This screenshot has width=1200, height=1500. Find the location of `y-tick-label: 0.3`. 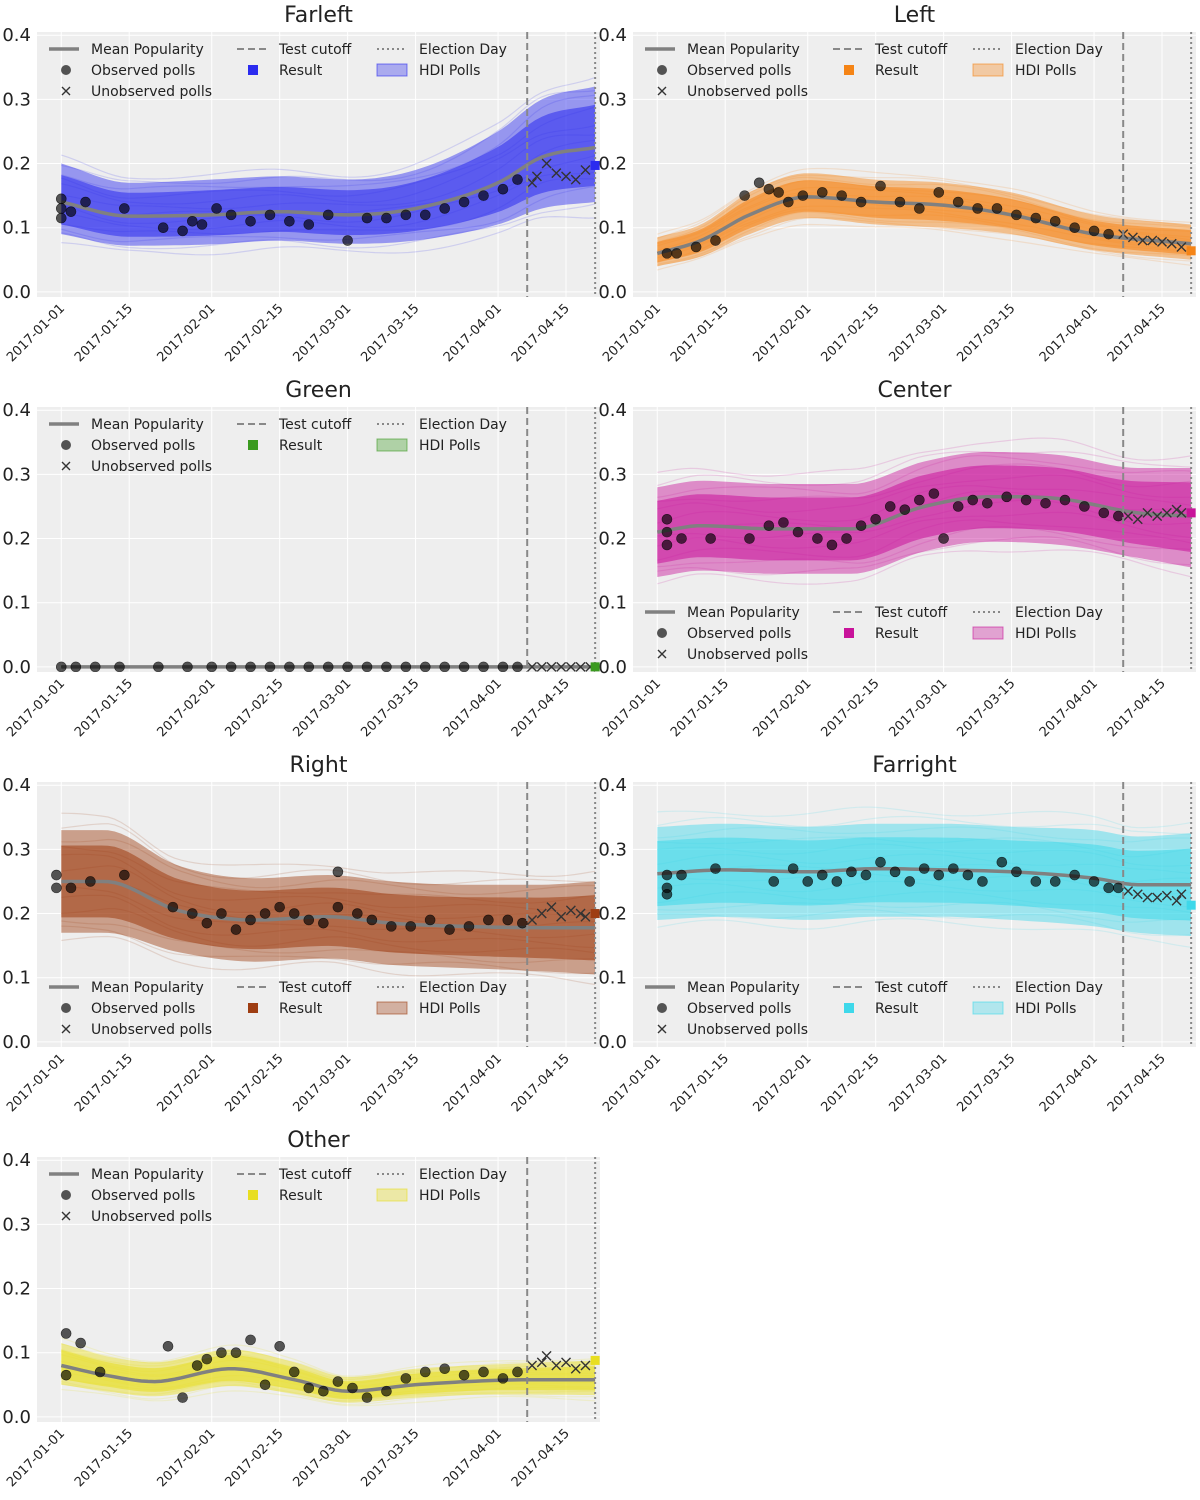

y-tick-label: 0.3 is located at coordinates (16, 99).